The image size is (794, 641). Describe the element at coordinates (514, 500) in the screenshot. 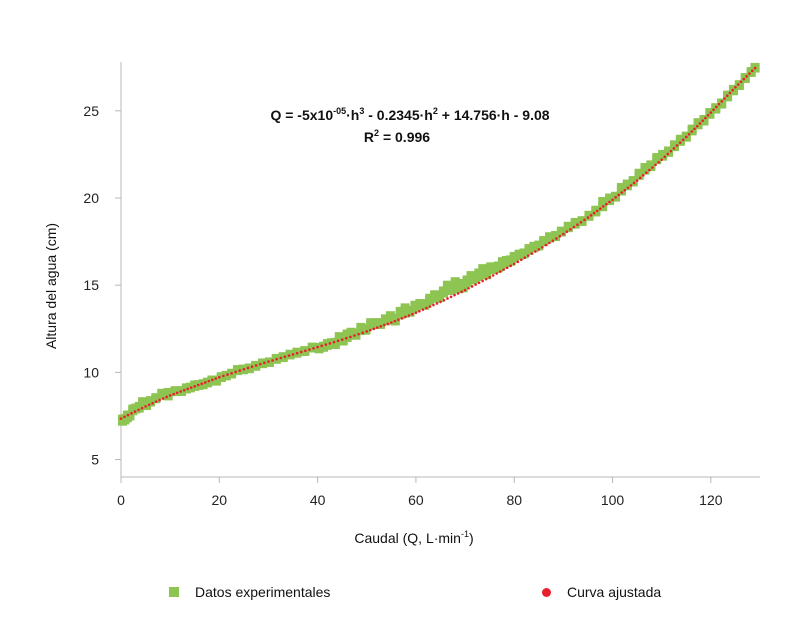

I see `x-tick-label-80: 80` at that location.